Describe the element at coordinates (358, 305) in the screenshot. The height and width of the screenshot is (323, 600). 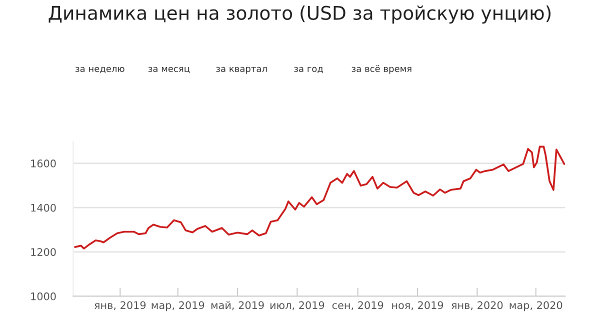
I see `x-tick-label: сен, 2019` at that location.